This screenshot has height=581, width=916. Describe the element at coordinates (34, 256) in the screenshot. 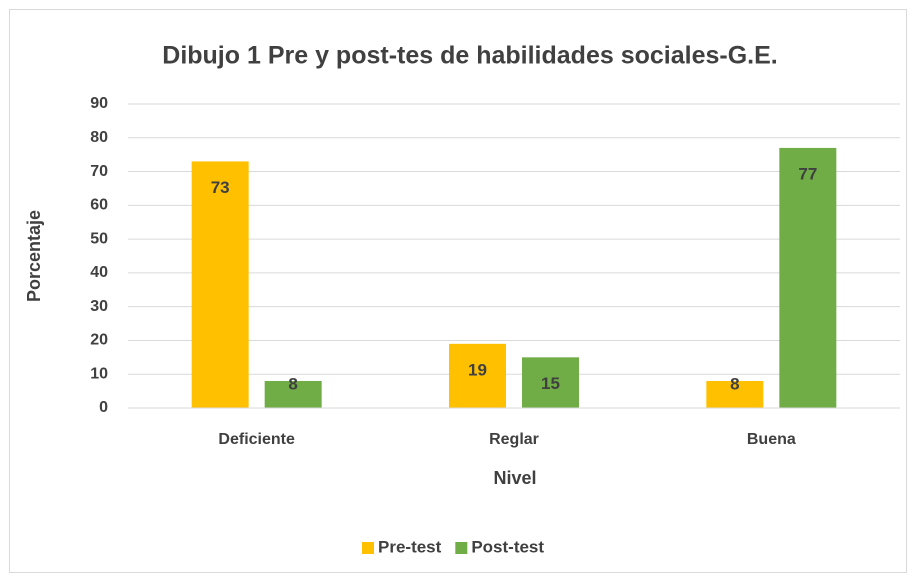

I see `y-axis-label: Porcentaje` at that location.